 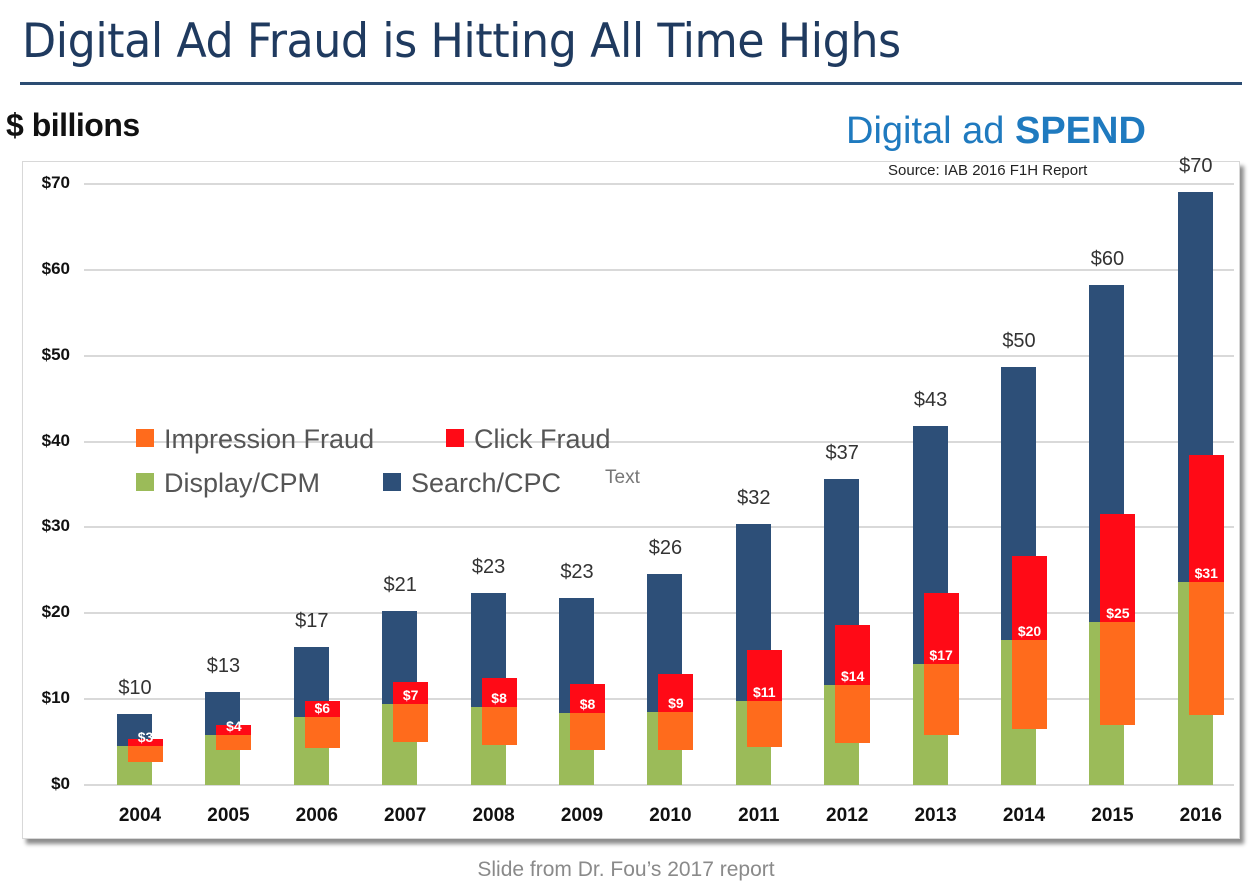 I want to click on legend-item-click-fraud: Click Fraud, so click(x=528, y=439).